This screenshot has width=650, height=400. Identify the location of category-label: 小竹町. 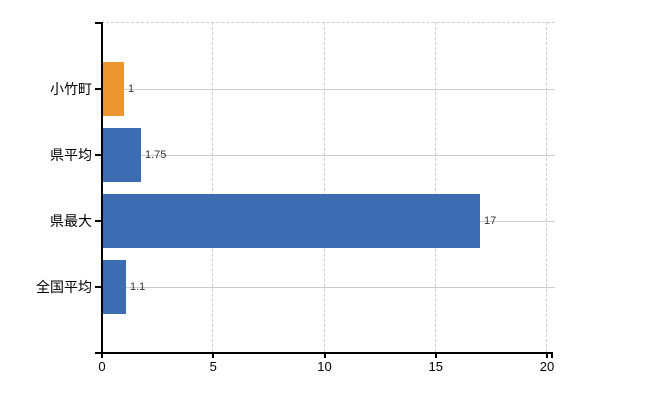
(71, 89).